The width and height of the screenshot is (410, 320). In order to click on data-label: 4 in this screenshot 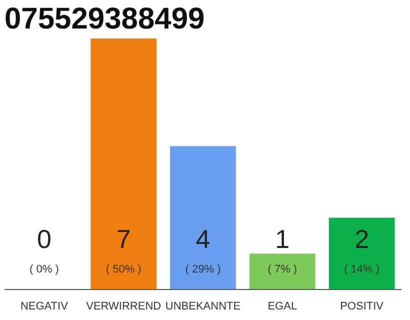, I will do `click(203, 239)`.